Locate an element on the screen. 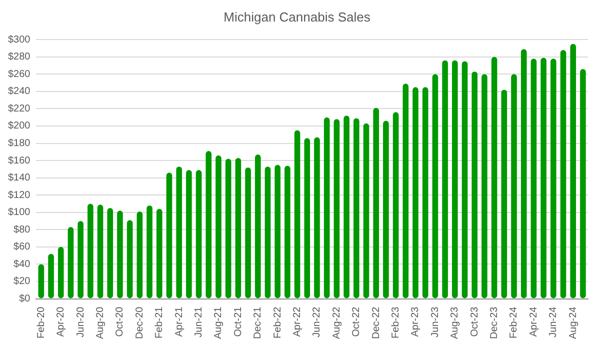  y-tick-label: $240 is located at coordinates (19, 92).